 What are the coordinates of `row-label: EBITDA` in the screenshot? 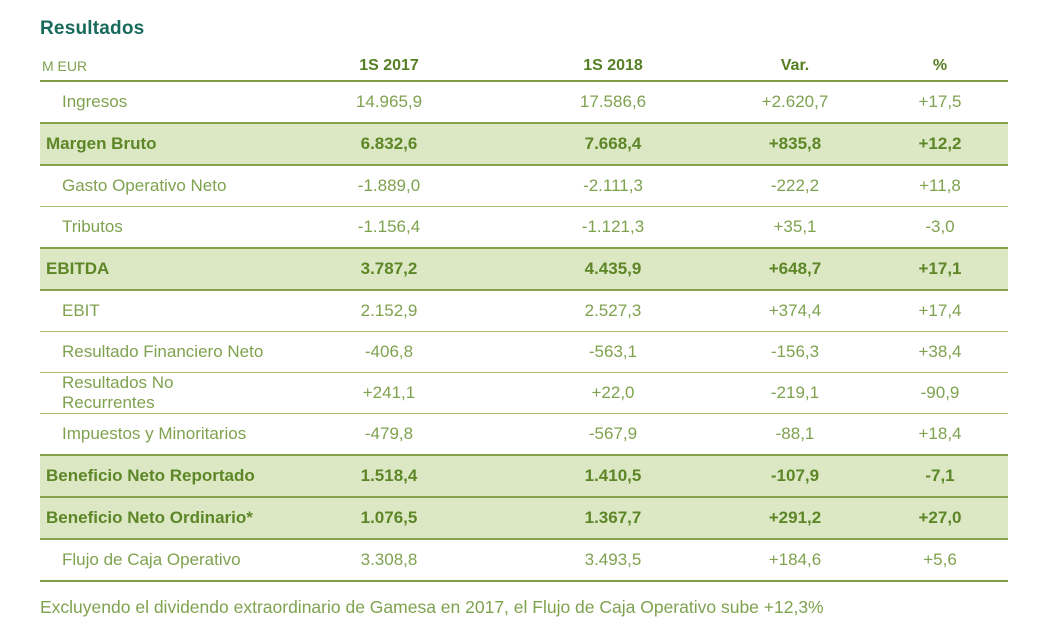 It's located at (155, 269).